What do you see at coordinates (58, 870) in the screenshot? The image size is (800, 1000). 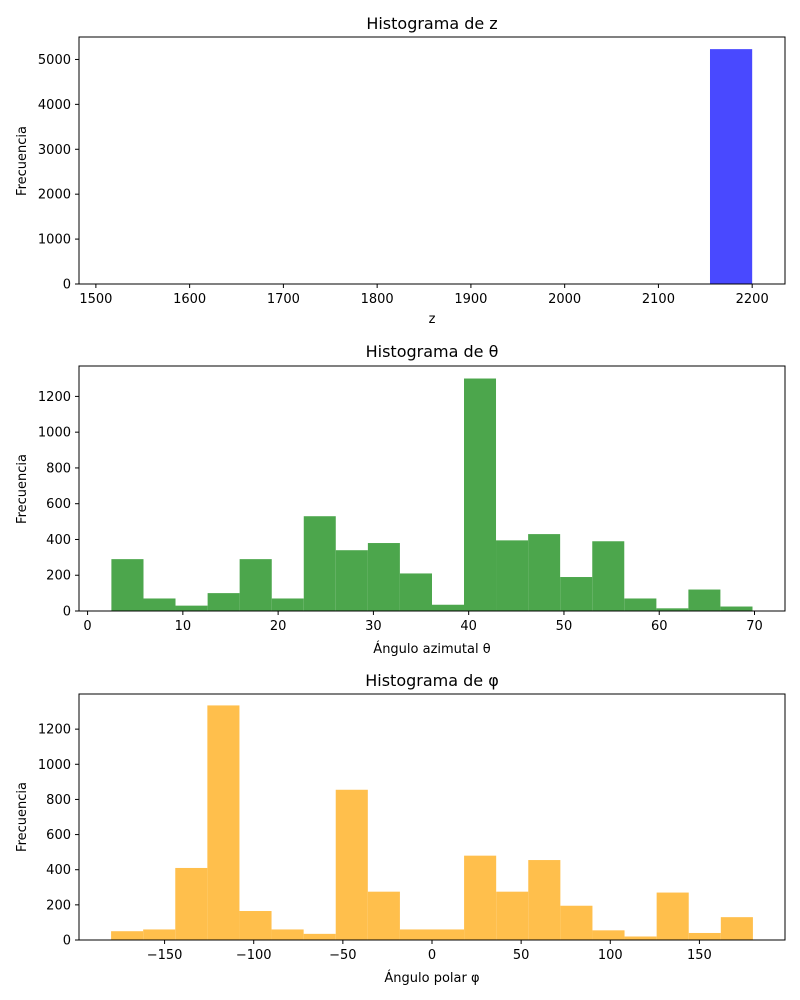 I see `ytick-label-phi-2: 400` at bounding box center [58, 870].